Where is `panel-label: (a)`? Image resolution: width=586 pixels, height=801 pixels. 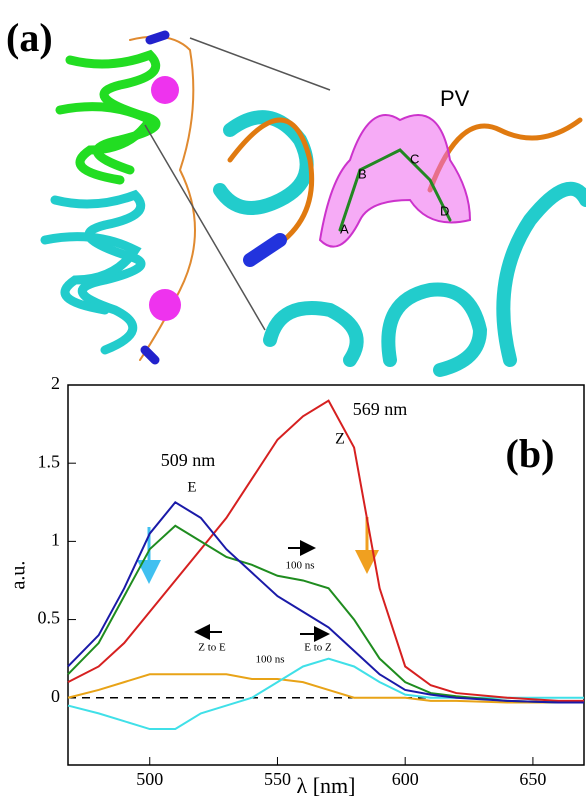 panel-label: (a) is located at coordinates (29, 37).